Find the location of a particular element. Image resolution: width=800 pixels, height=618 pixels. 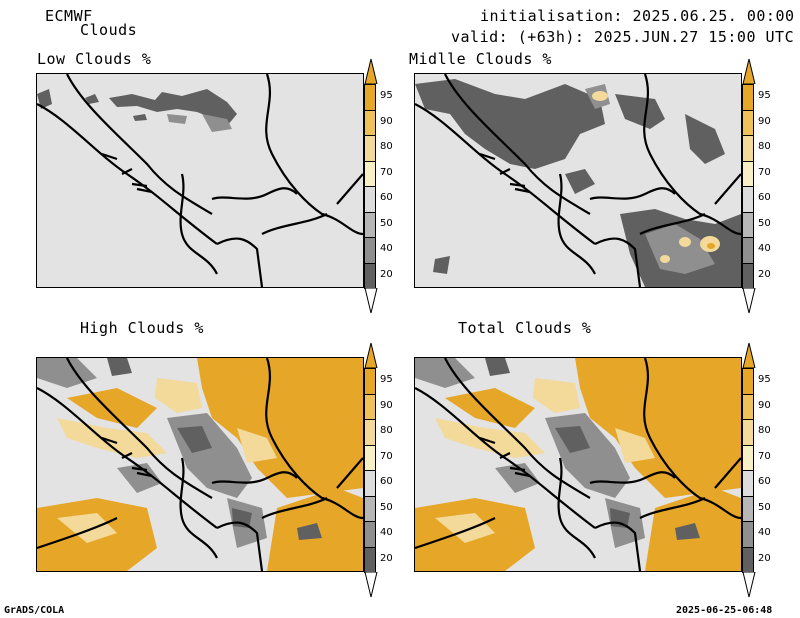

panel-title-high-clouds: High Clouds % is located at coordinates (142, 328).